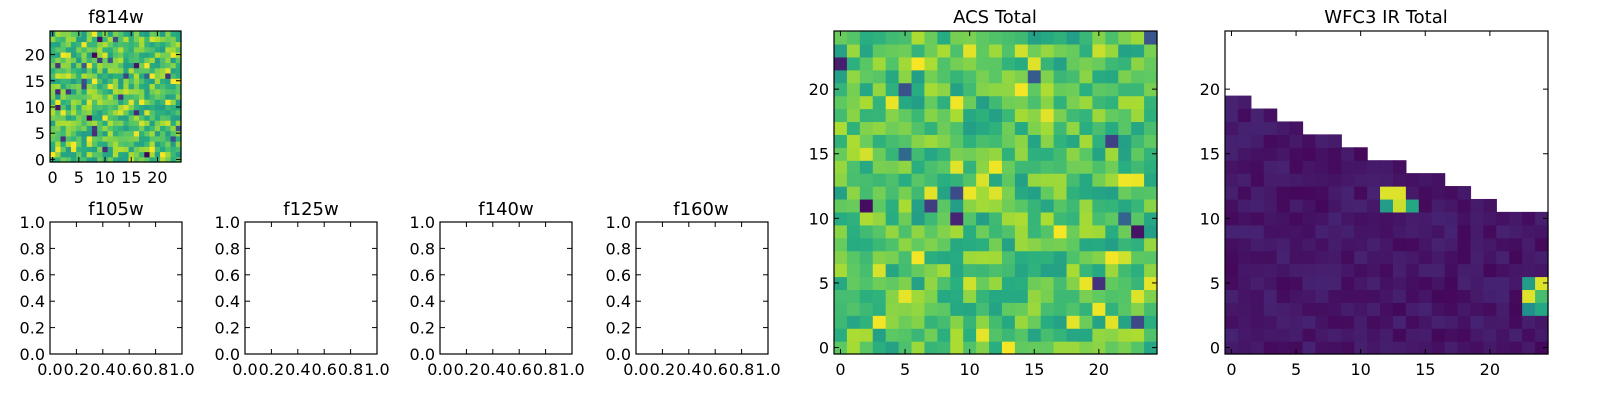  Describe the element at coordinates (40, 159) in the screenshot. I see `y-tick-label: 0` at that location.